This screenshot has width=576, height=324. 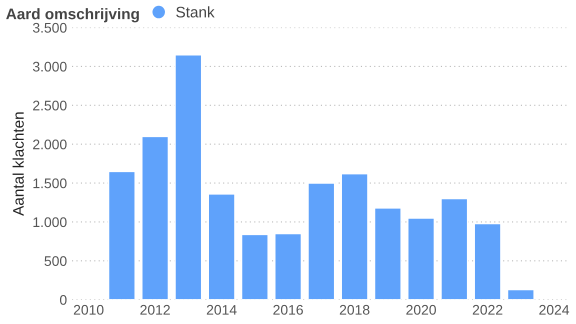 What do you see at coordinates (89, 309) in the screenshot?
I see `x-tick-label: 2010` at bounding box center [89, 309].